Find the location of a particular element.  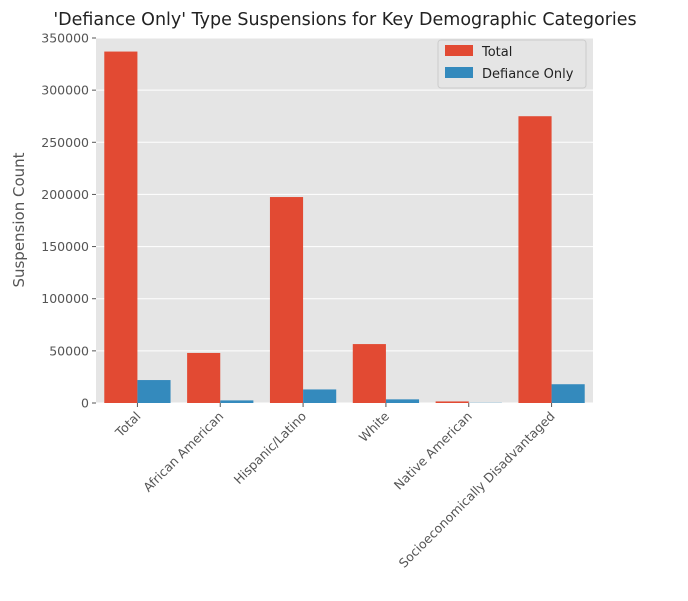

y-tick-label: 50000 is located at coordinates (69, 350).